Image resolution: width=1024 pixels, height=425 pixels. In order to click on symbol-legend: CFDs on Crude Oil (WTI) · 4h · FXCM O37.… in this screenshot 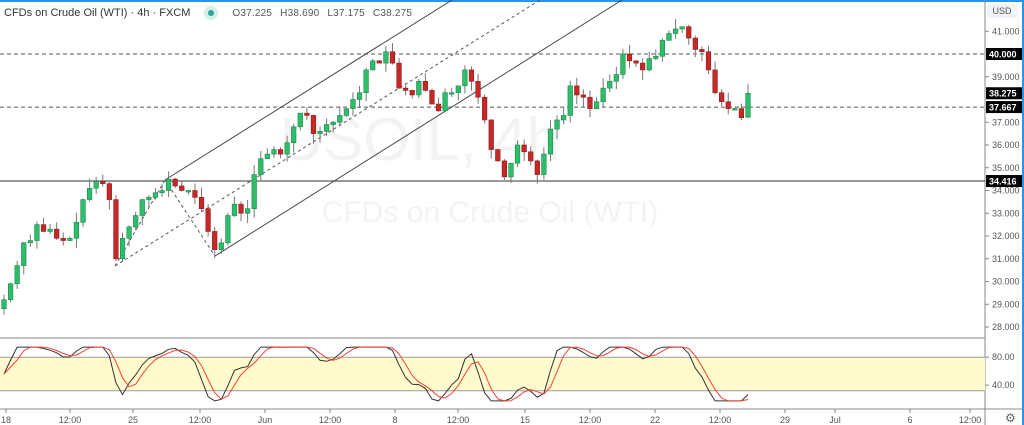, I will do `click(208, 13)`.